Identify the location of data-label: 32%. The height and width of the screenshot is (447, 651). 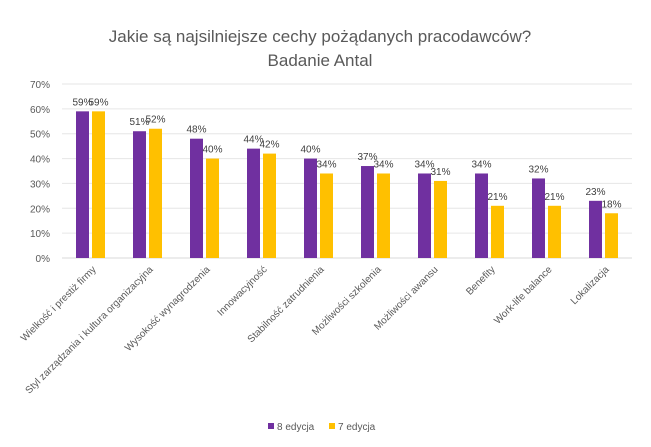
(538, 169).